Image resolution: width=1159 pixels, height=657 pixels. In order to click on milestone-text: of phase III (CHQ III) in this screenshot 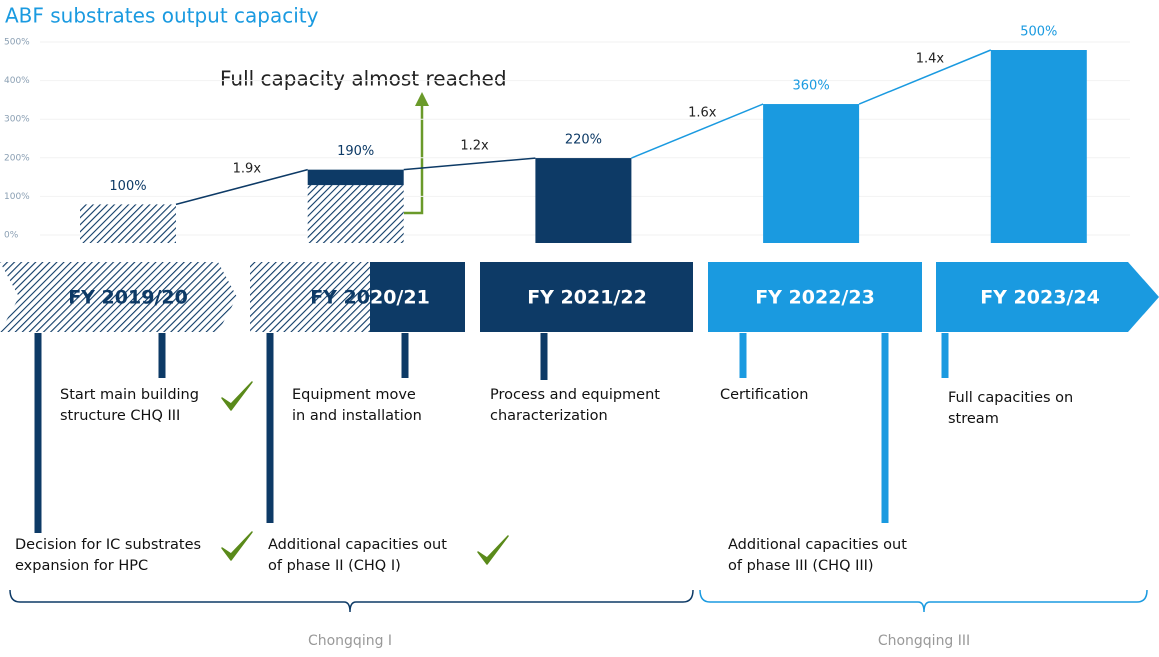, I will do `click(801, 566)`.